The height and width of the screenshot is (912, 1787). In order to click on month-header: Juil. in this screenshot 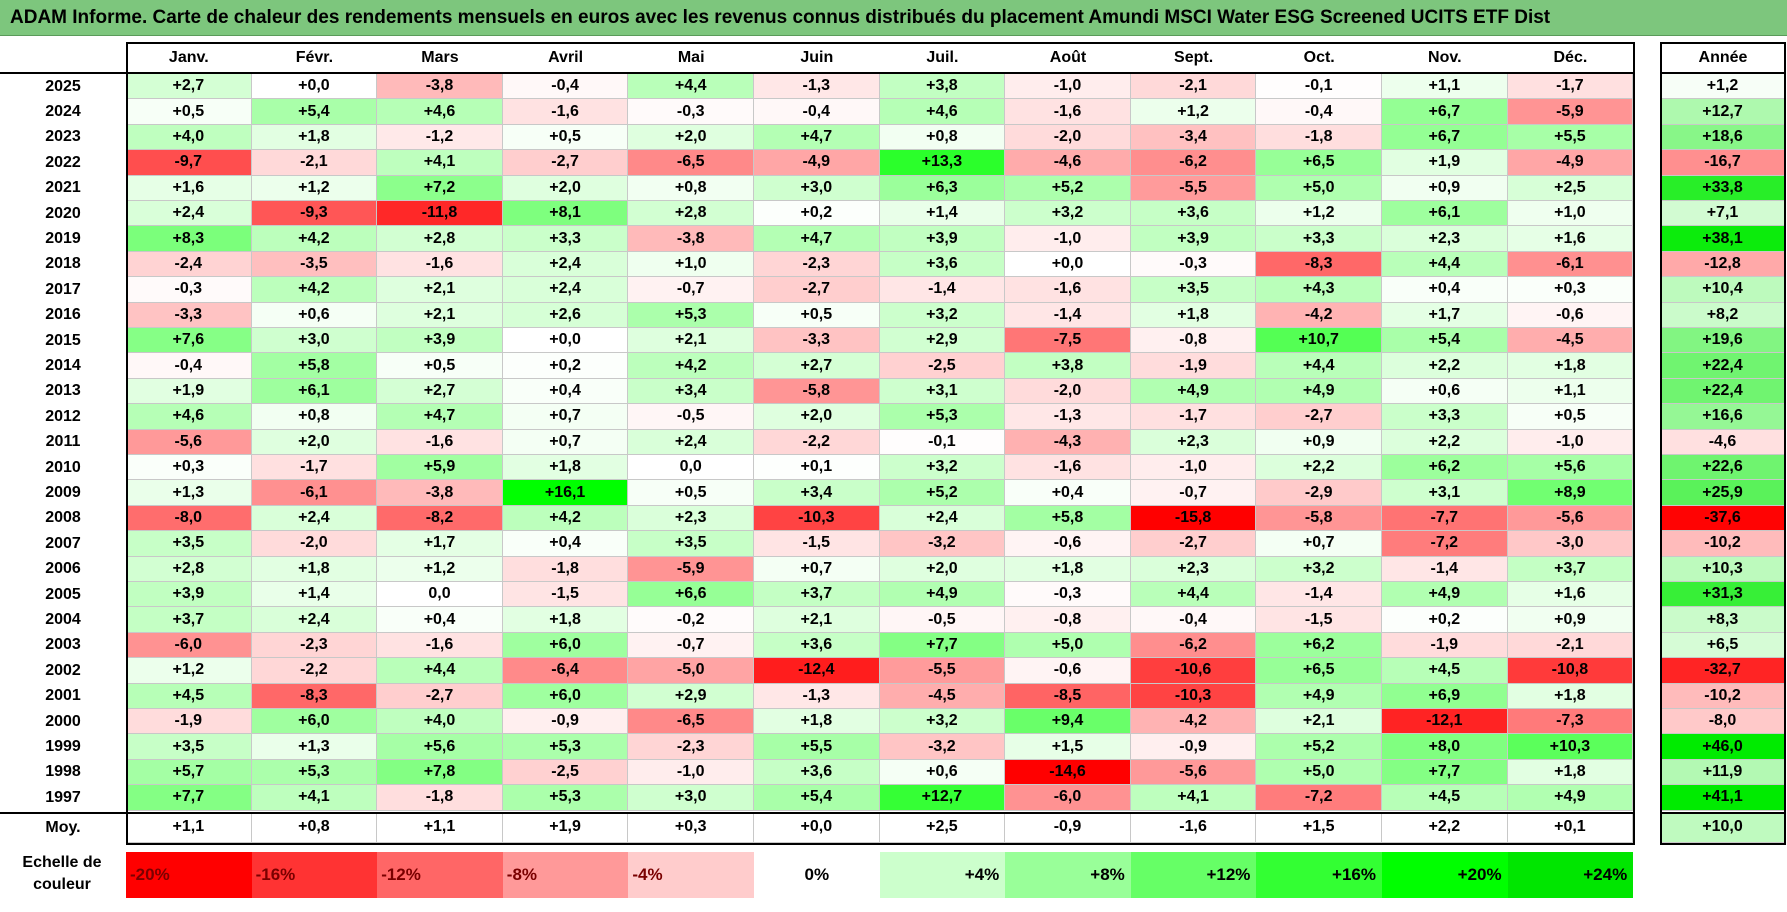, I will do `click(942, 57)`.